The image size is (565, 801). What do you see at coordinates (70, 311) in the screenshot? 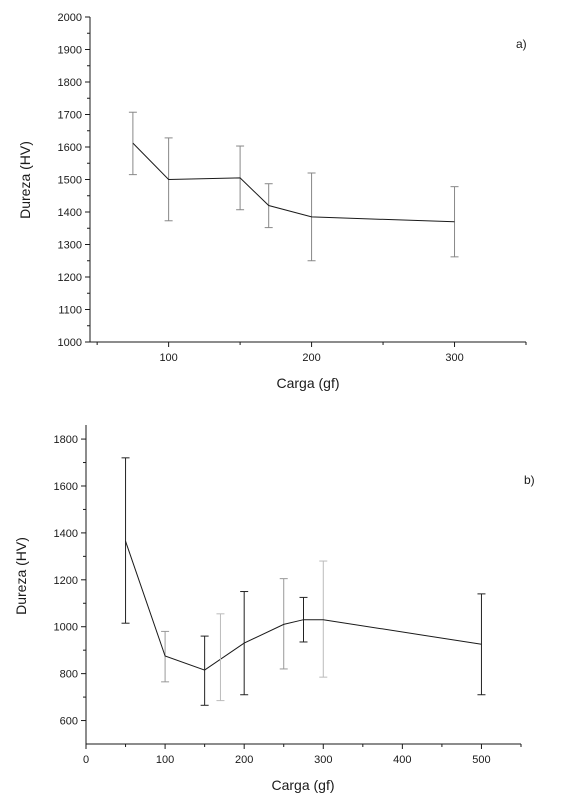
I see `y-tick-label: 1100` at bounding box center [70, 311].